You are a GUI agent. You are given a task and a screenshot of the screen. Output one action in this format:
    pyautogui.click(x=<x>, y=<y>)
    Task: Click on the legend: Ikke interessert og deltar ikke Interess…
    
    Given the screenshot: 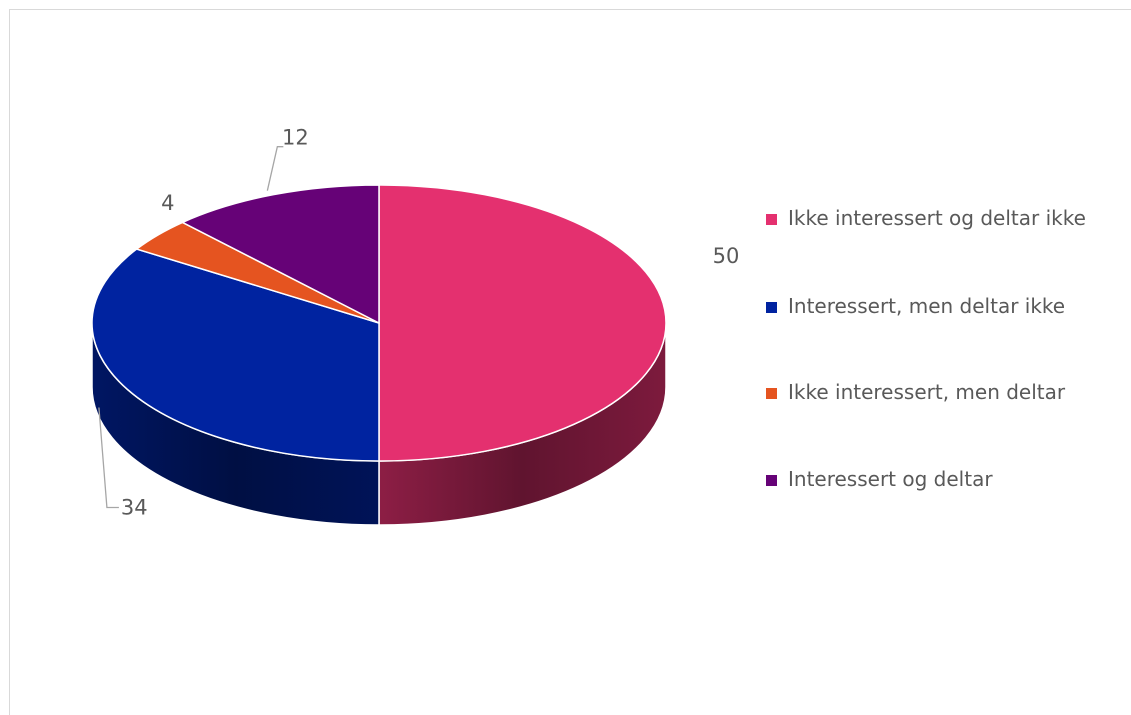 What is the action you would take?
    pyautogui.click(x=946, y=345)
    